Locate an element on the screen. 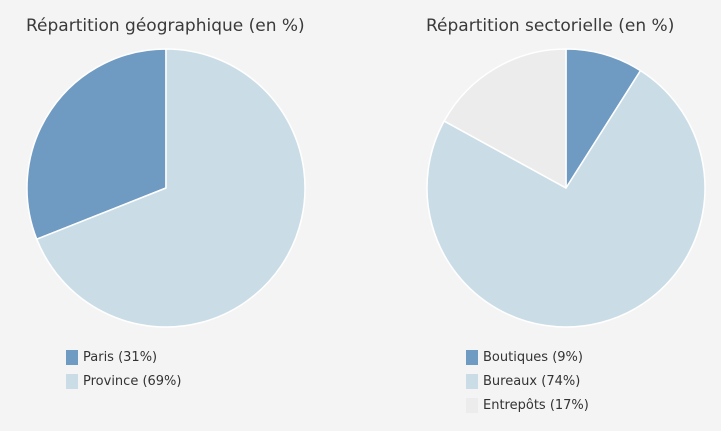  legend-item-entrepots: Entrepôts (17%) is located at coordinates (527, 405).